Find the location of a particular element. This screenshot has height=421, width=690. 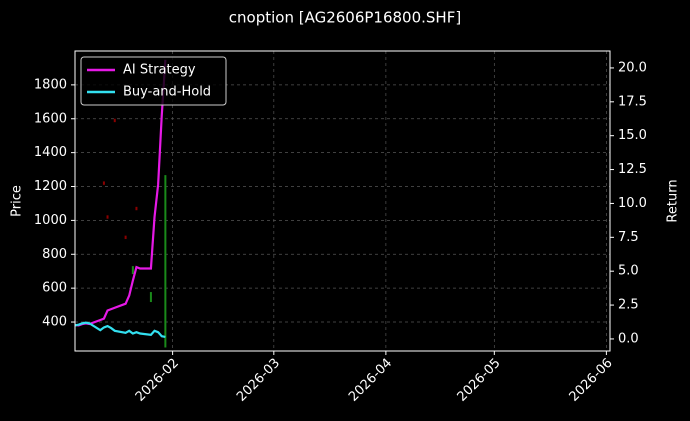

y2-tick-label: 7.5 is located at coordinates (628, 237).